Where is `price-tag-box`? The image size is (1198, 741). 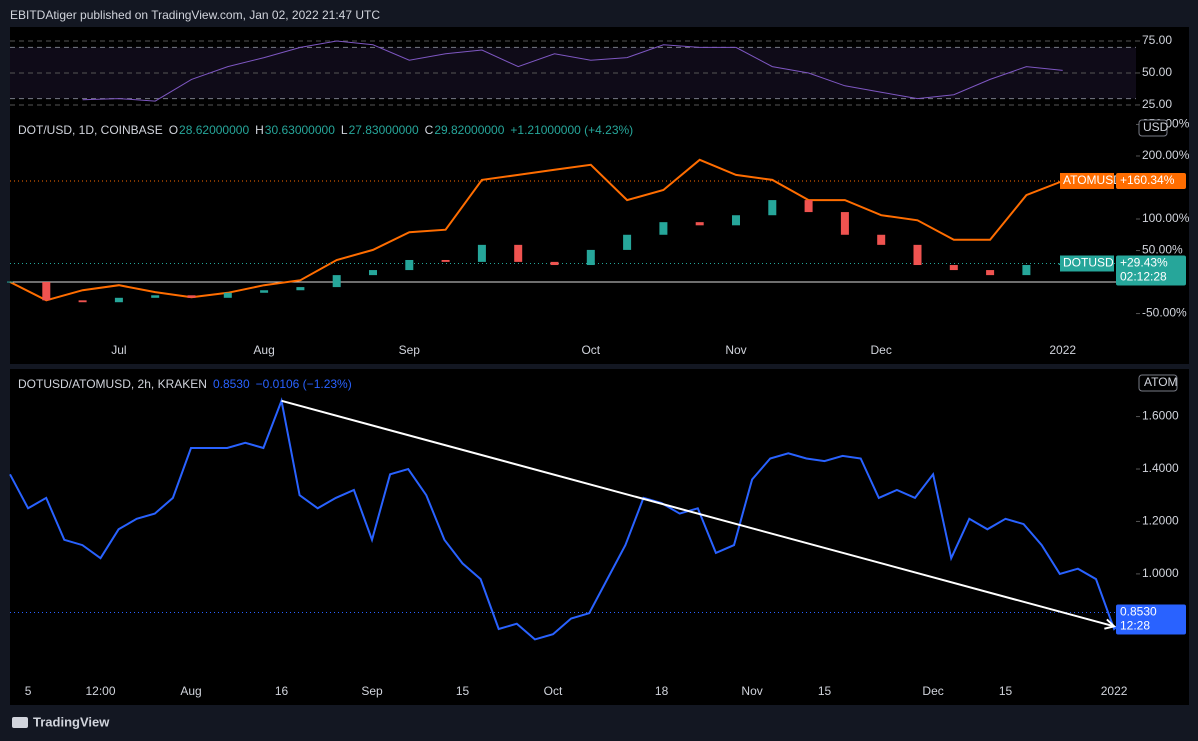
price-tag-box is located at coordinates (1151, 619).